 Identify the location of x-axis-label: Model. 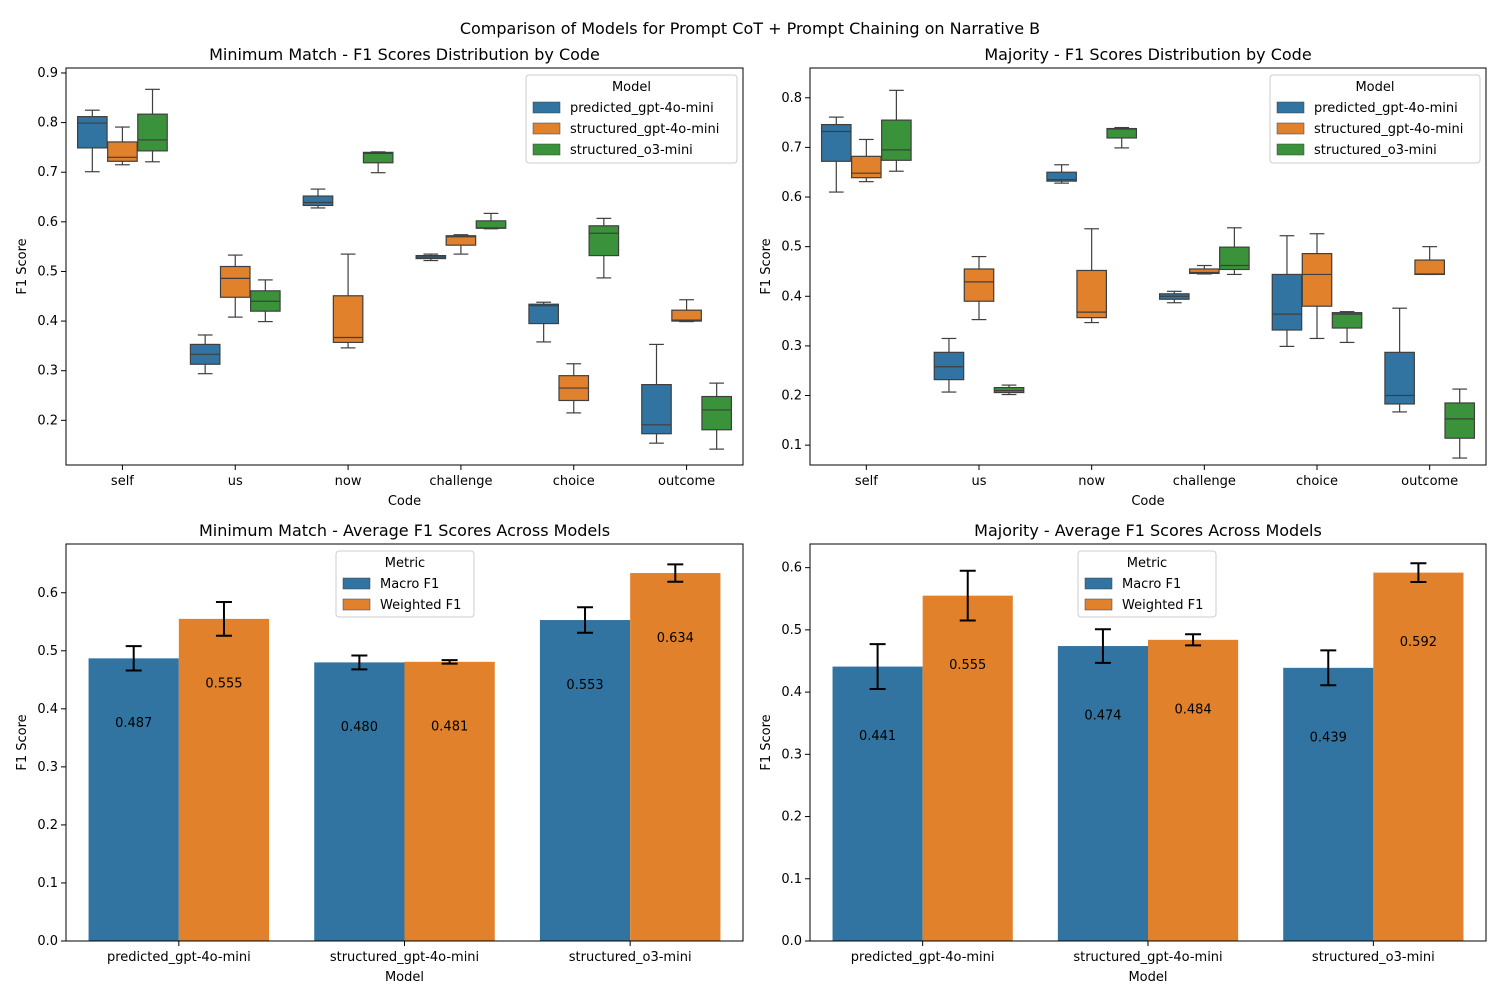
(1147, 977).